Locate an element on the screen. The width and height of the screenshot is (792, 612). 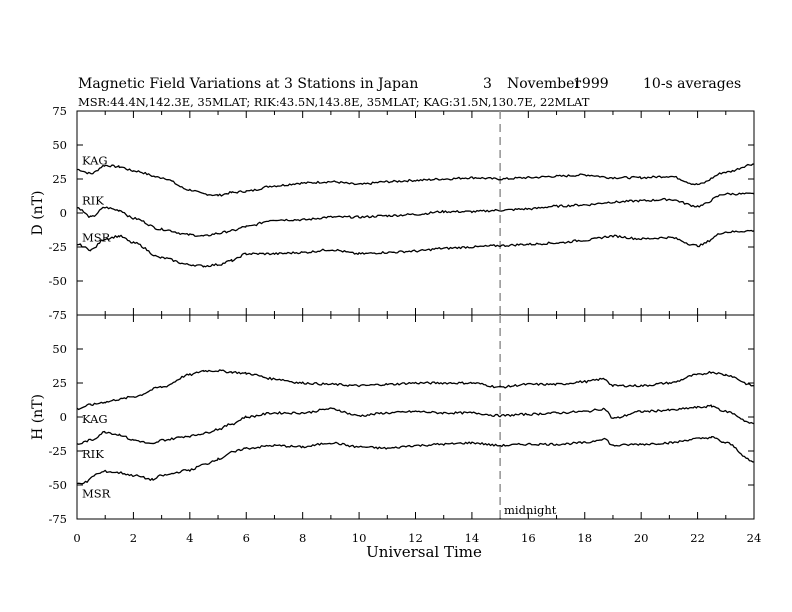
d-ytick-label: 50 is located at coordinates (59, 145).